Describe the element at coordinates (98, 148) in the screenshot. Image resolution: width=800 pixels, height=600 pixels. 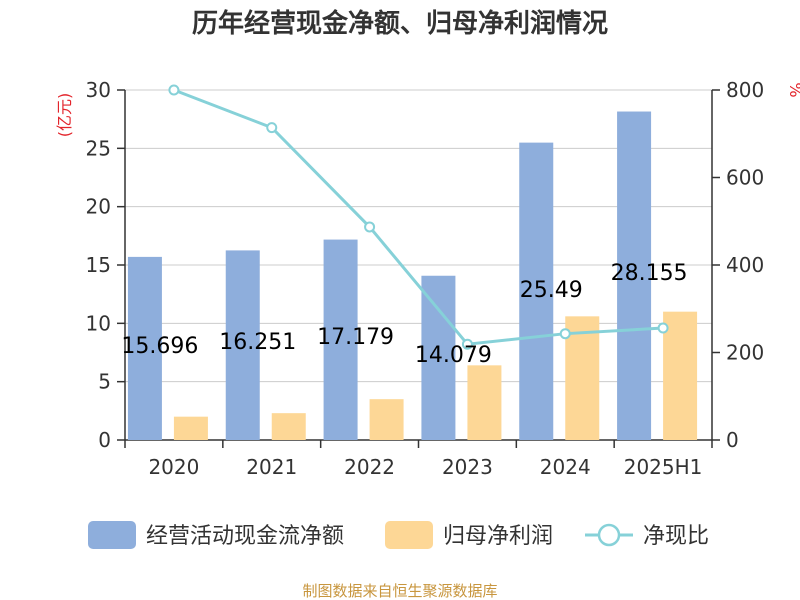
I see `left-tick-label: 25` at that location.